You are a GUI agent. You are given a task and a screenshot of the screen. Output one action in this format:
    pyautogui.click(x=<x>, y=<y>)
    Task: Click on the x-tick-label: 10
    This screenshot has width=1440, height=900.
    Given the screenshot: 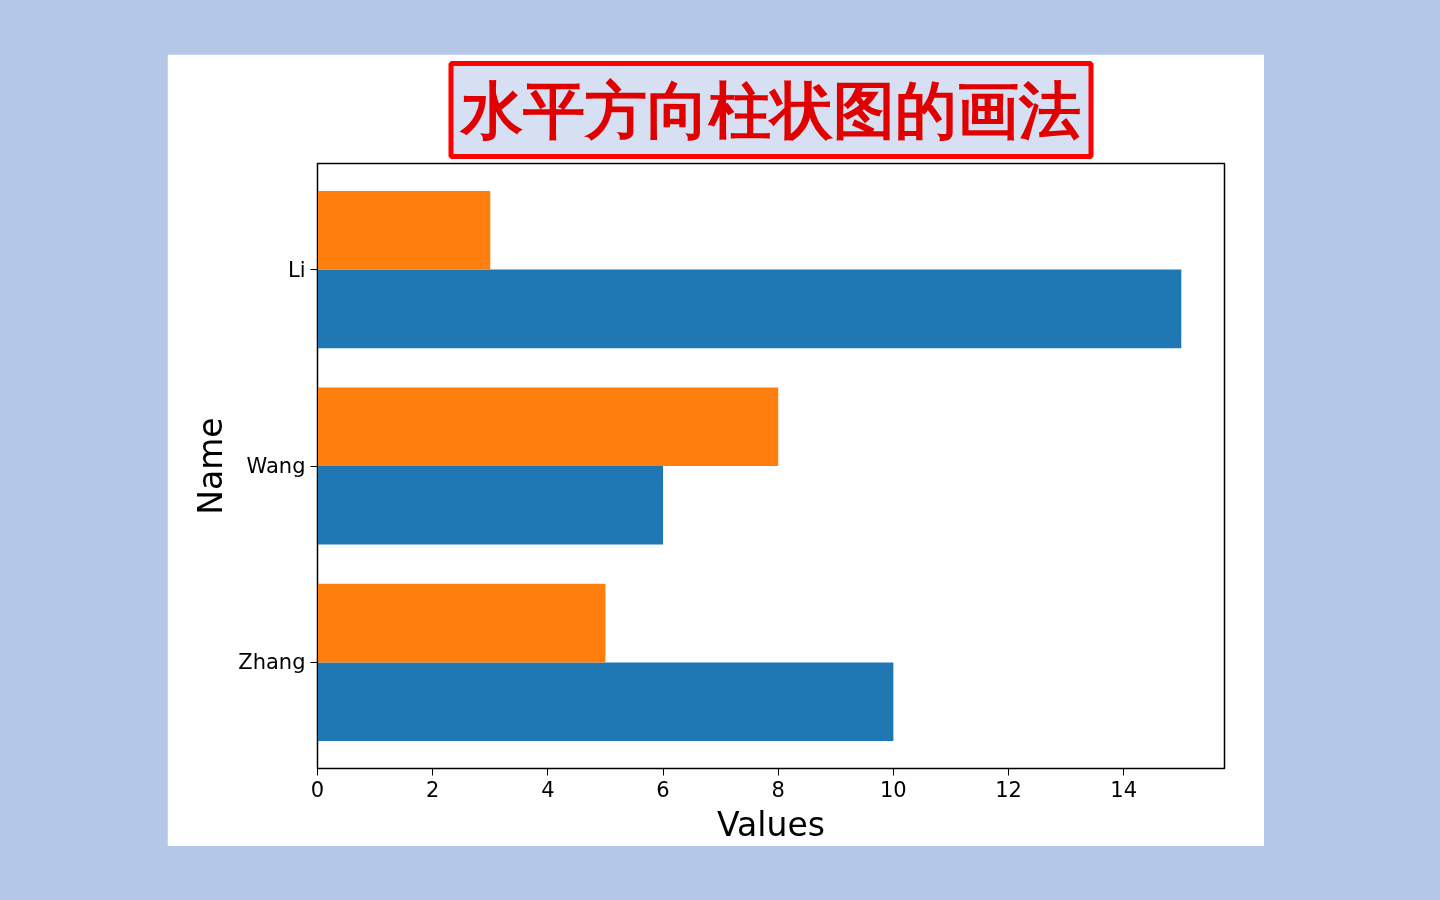 What is the action you would take?
    pyautogui.click(x=893, y=789)
    